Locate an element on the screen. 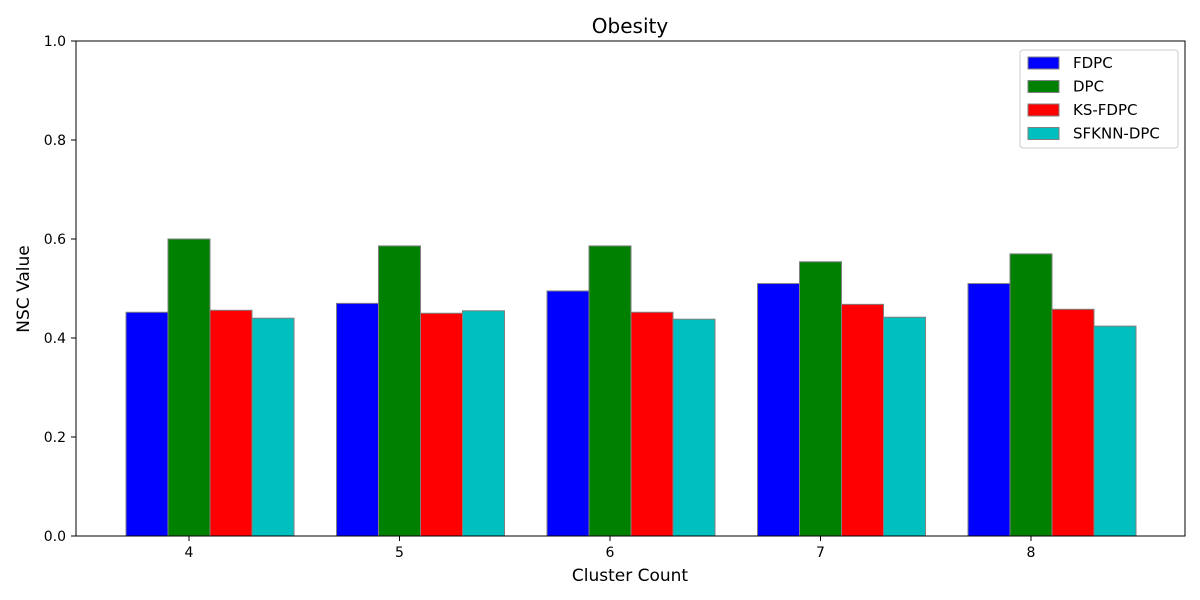 Image resolution: width=1200 pixels, height=600 pixels. legend-swatch-ks-fdpc is located at coordinates (1043, 110).